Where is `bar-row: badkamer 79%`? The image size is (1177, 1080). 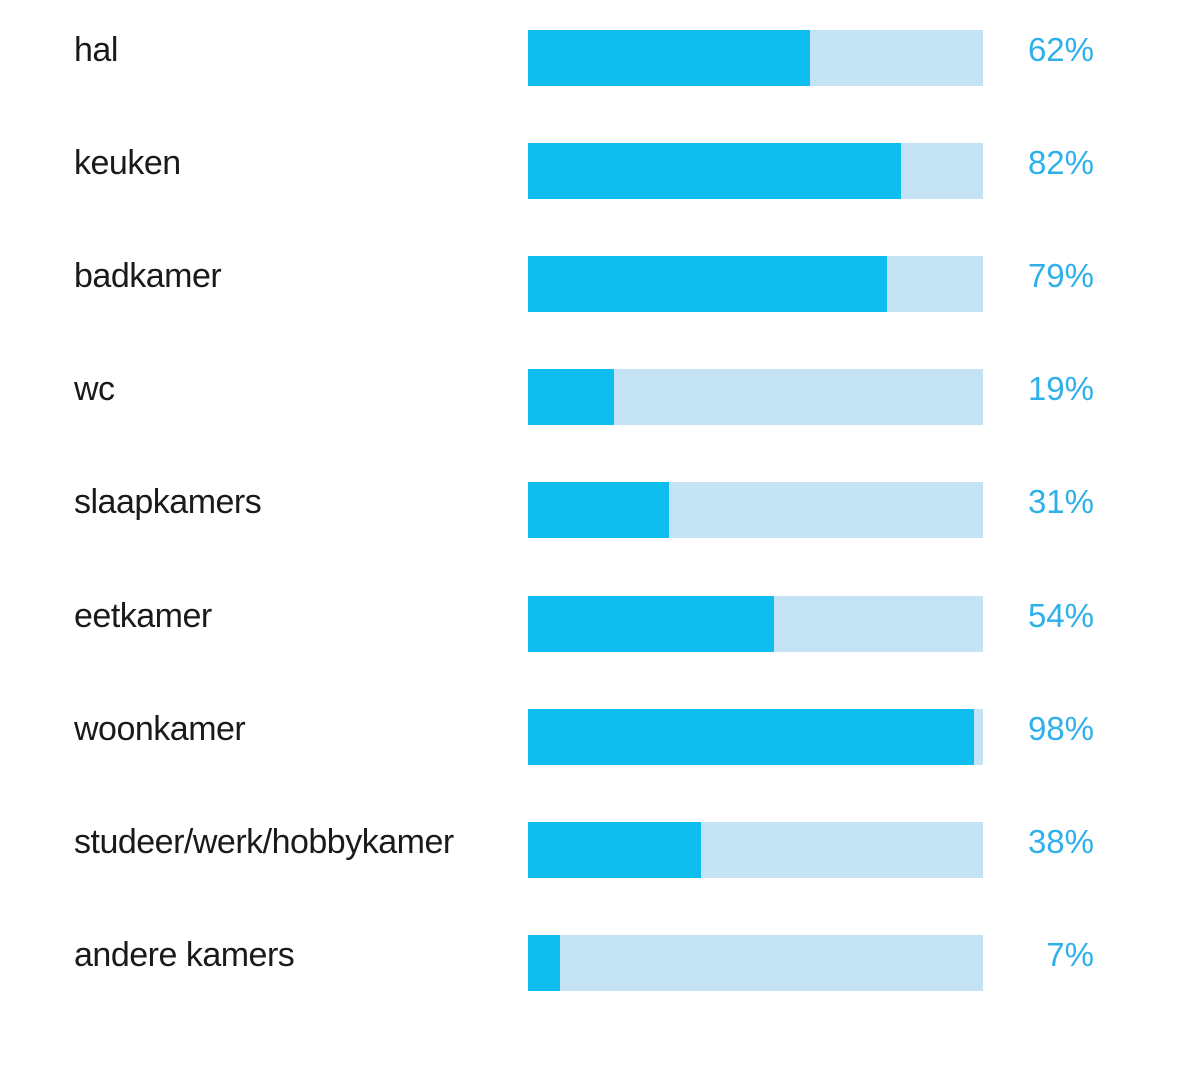
bar-row: badkamer 79% is located at coordinates (588, 284).